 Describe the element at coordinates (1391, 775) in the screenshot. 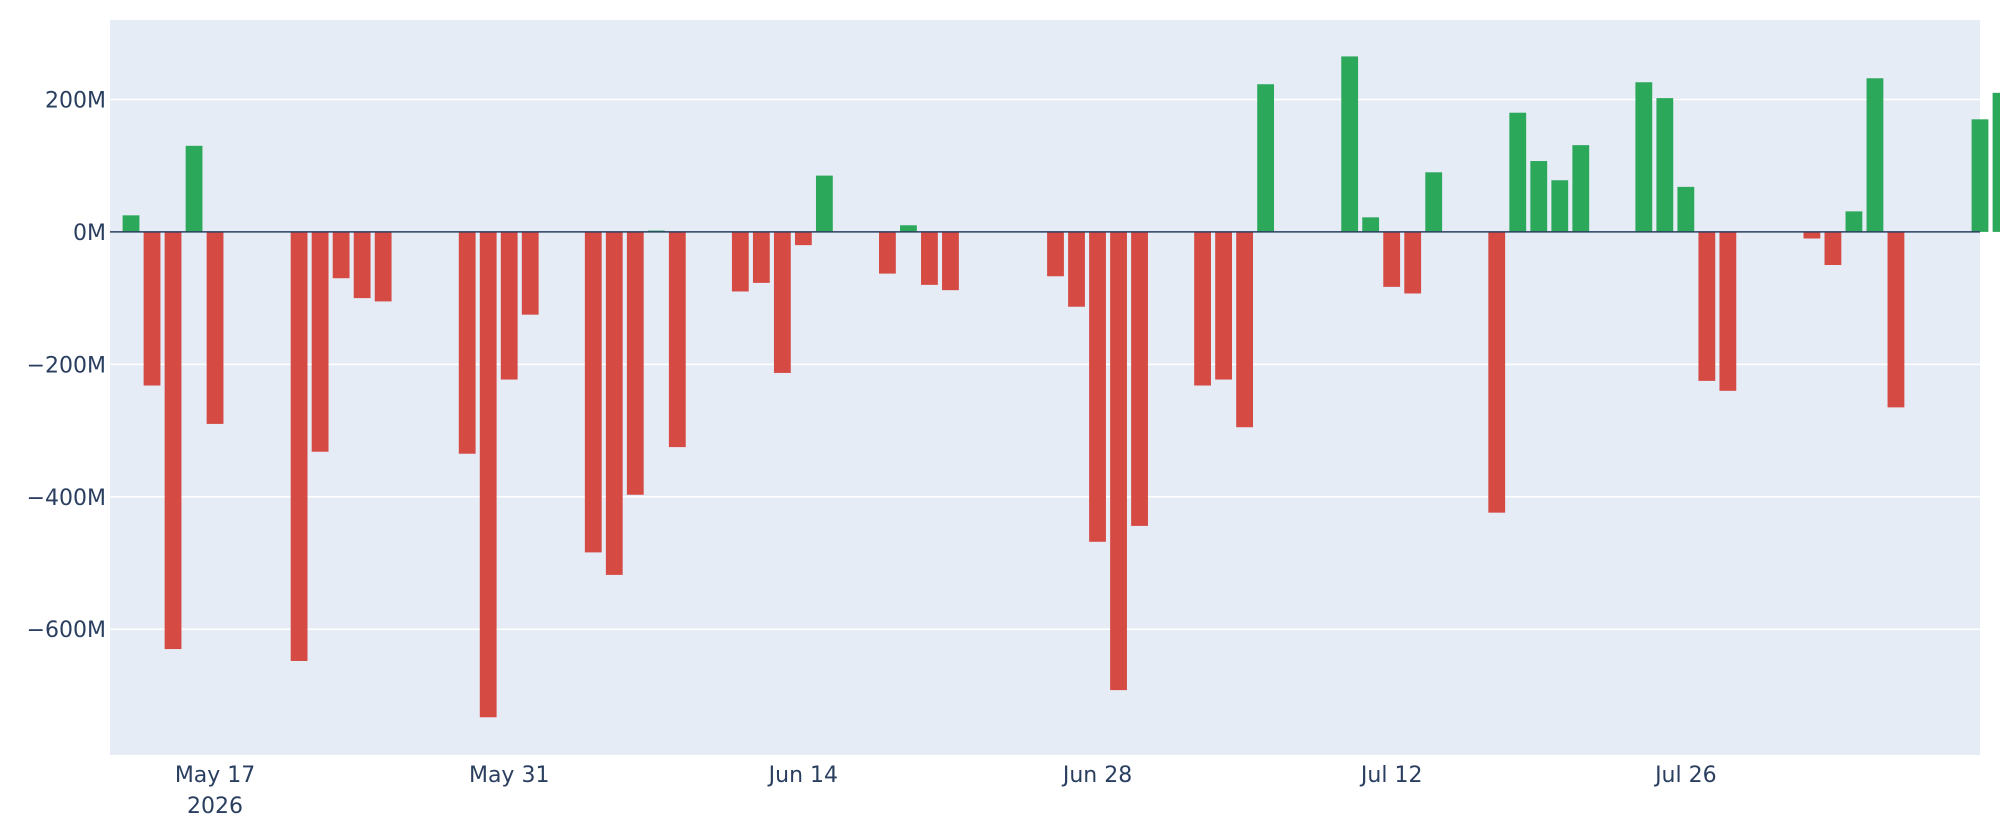

I see `x-tick-label: Jul 12` at that location.